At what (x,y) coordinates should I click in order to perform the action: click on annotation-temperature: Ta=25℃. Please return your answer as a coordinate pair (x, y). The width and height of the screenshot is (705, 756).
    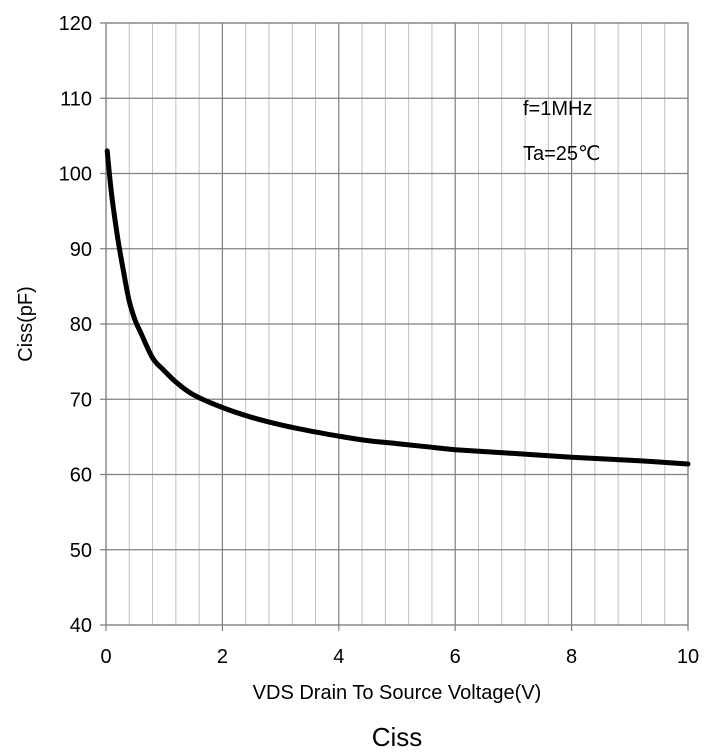
    Looking at the image, I should click on (562, 154).